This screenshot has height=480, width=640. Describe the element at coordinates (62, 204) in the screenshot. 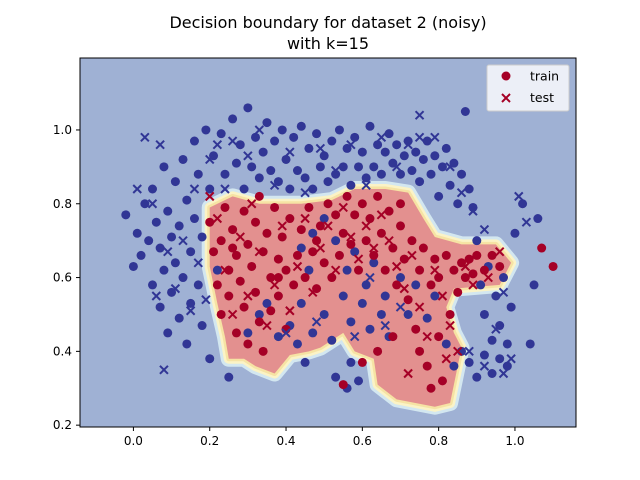

I see `y-tick-label: 0.8` at that location.